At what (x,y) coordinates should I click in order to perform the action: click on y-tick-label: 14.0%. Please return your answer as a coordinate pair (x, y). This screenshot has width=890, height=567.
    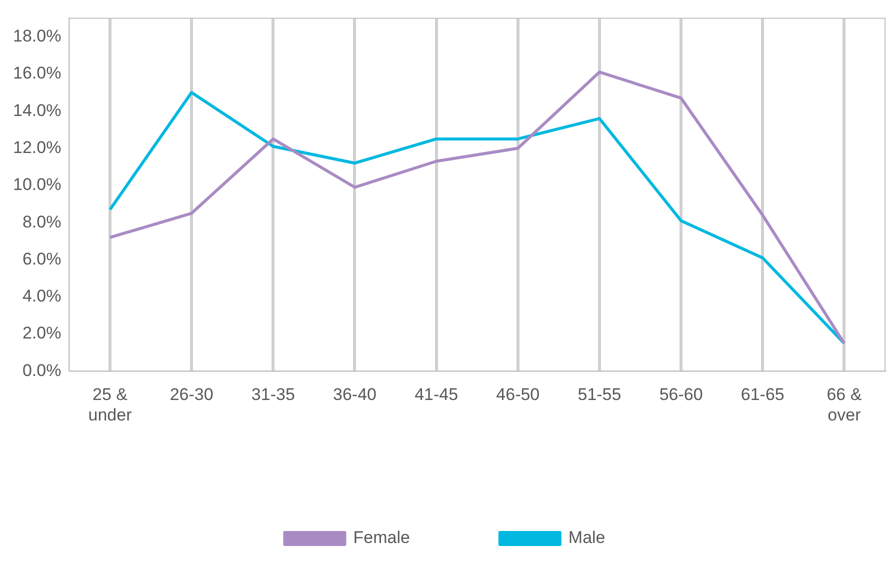
    Looking at the image, I should click on (37, 110).